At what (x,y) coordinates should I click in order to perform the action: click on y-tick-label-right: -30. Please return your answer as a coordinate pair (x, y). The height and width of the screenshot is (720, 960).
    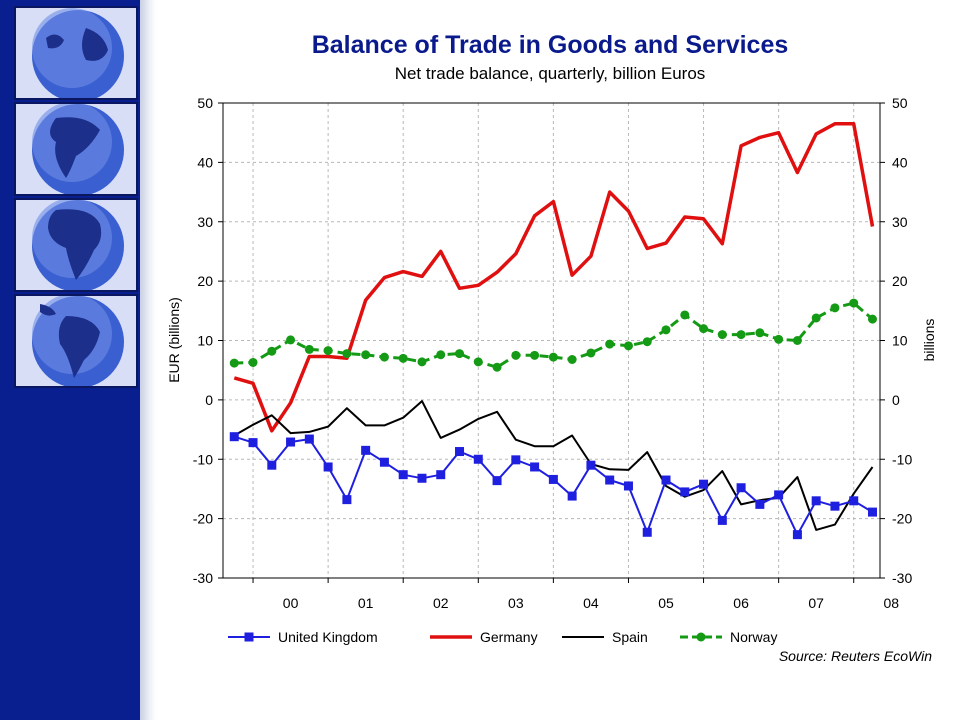
    Looking at the image, I should click on (902, 578).